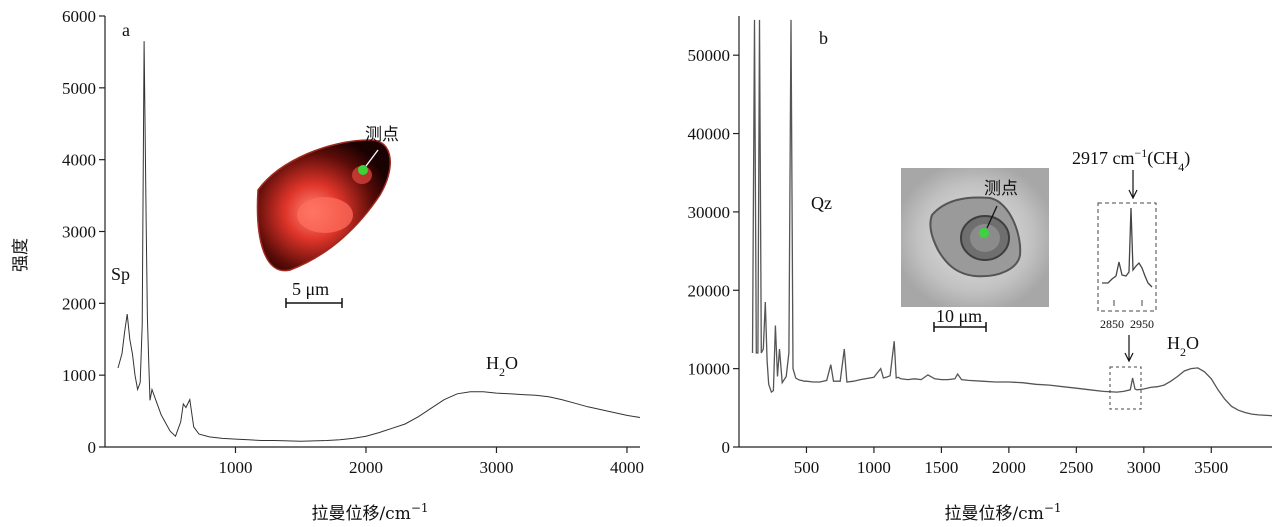 This screenshot has width=1272, height=527. What do you see at coordinates (709, 369) in the screenshot?
I see `panel-b-ytick-label: 10000` at bounding box center [709, 369].